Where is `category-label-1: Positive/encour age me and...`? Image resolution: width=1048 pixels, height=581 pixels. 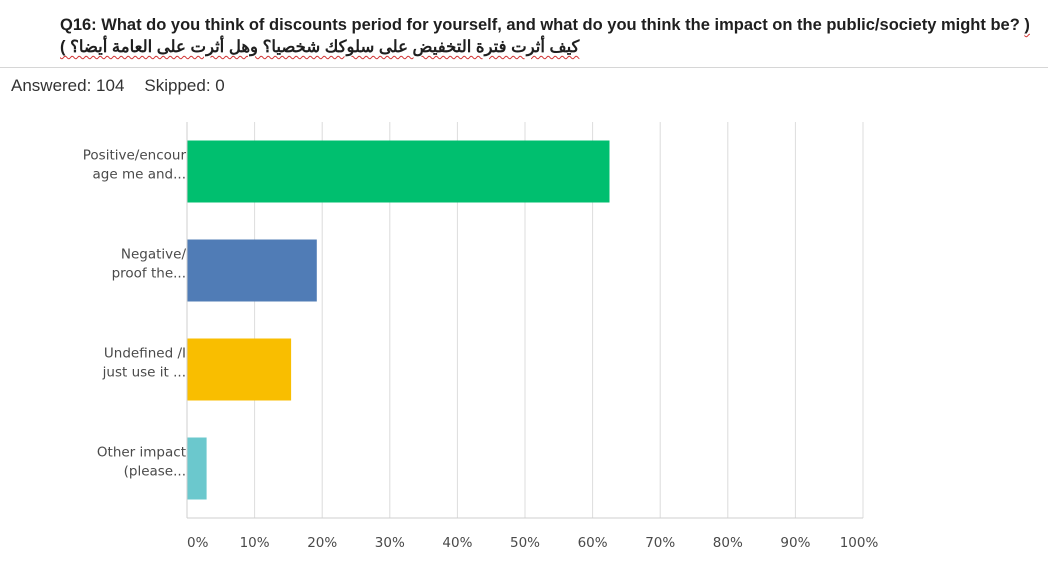 category-label-1: Positive/encour age me and... is located at coordinates (135, 165).